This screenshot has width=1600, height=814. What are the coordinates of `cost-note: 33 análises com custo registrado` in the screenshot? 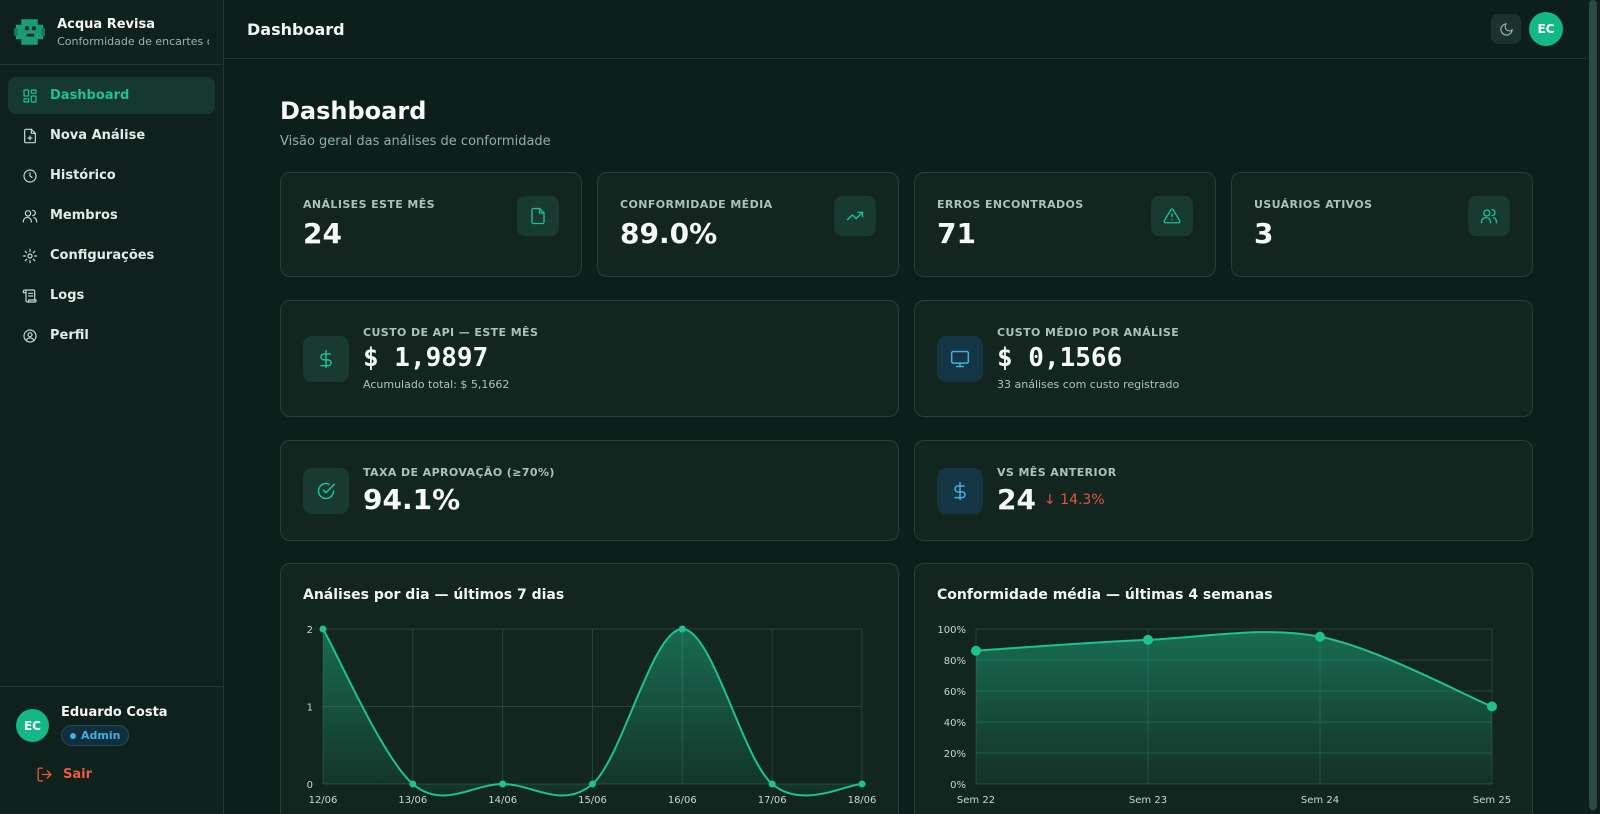 It's located at (1088, 384).